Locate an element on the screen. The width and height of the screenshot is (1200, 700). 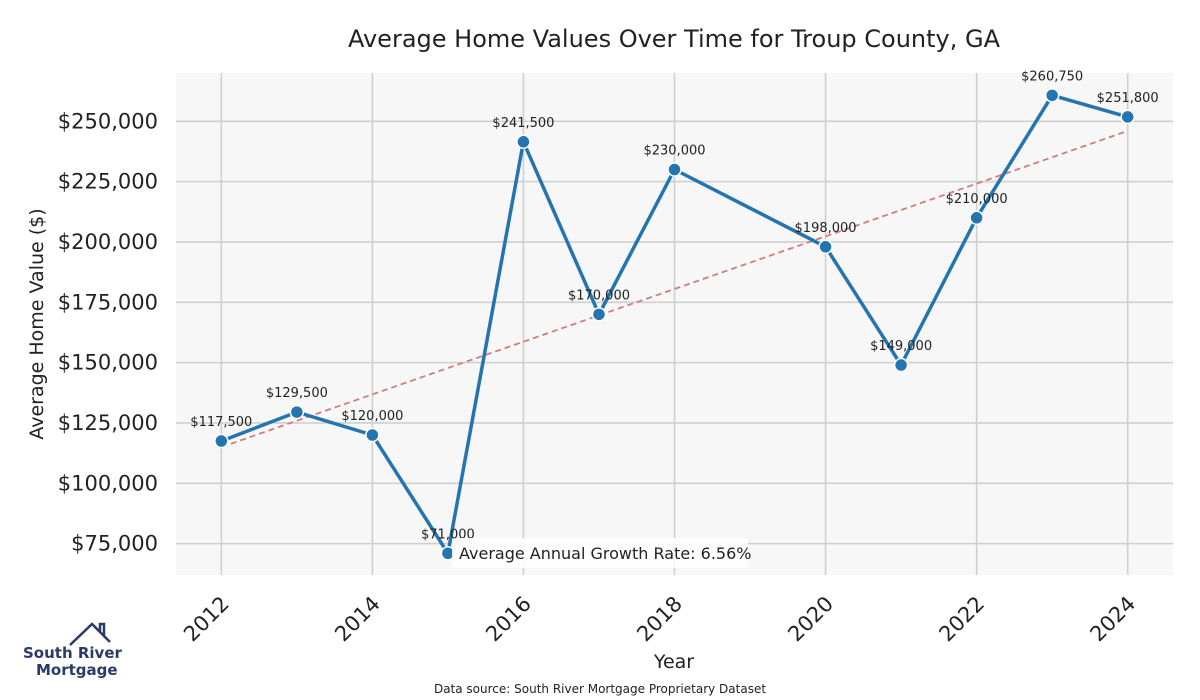
data-label: $117,500 is located at coordinates (221, 422).